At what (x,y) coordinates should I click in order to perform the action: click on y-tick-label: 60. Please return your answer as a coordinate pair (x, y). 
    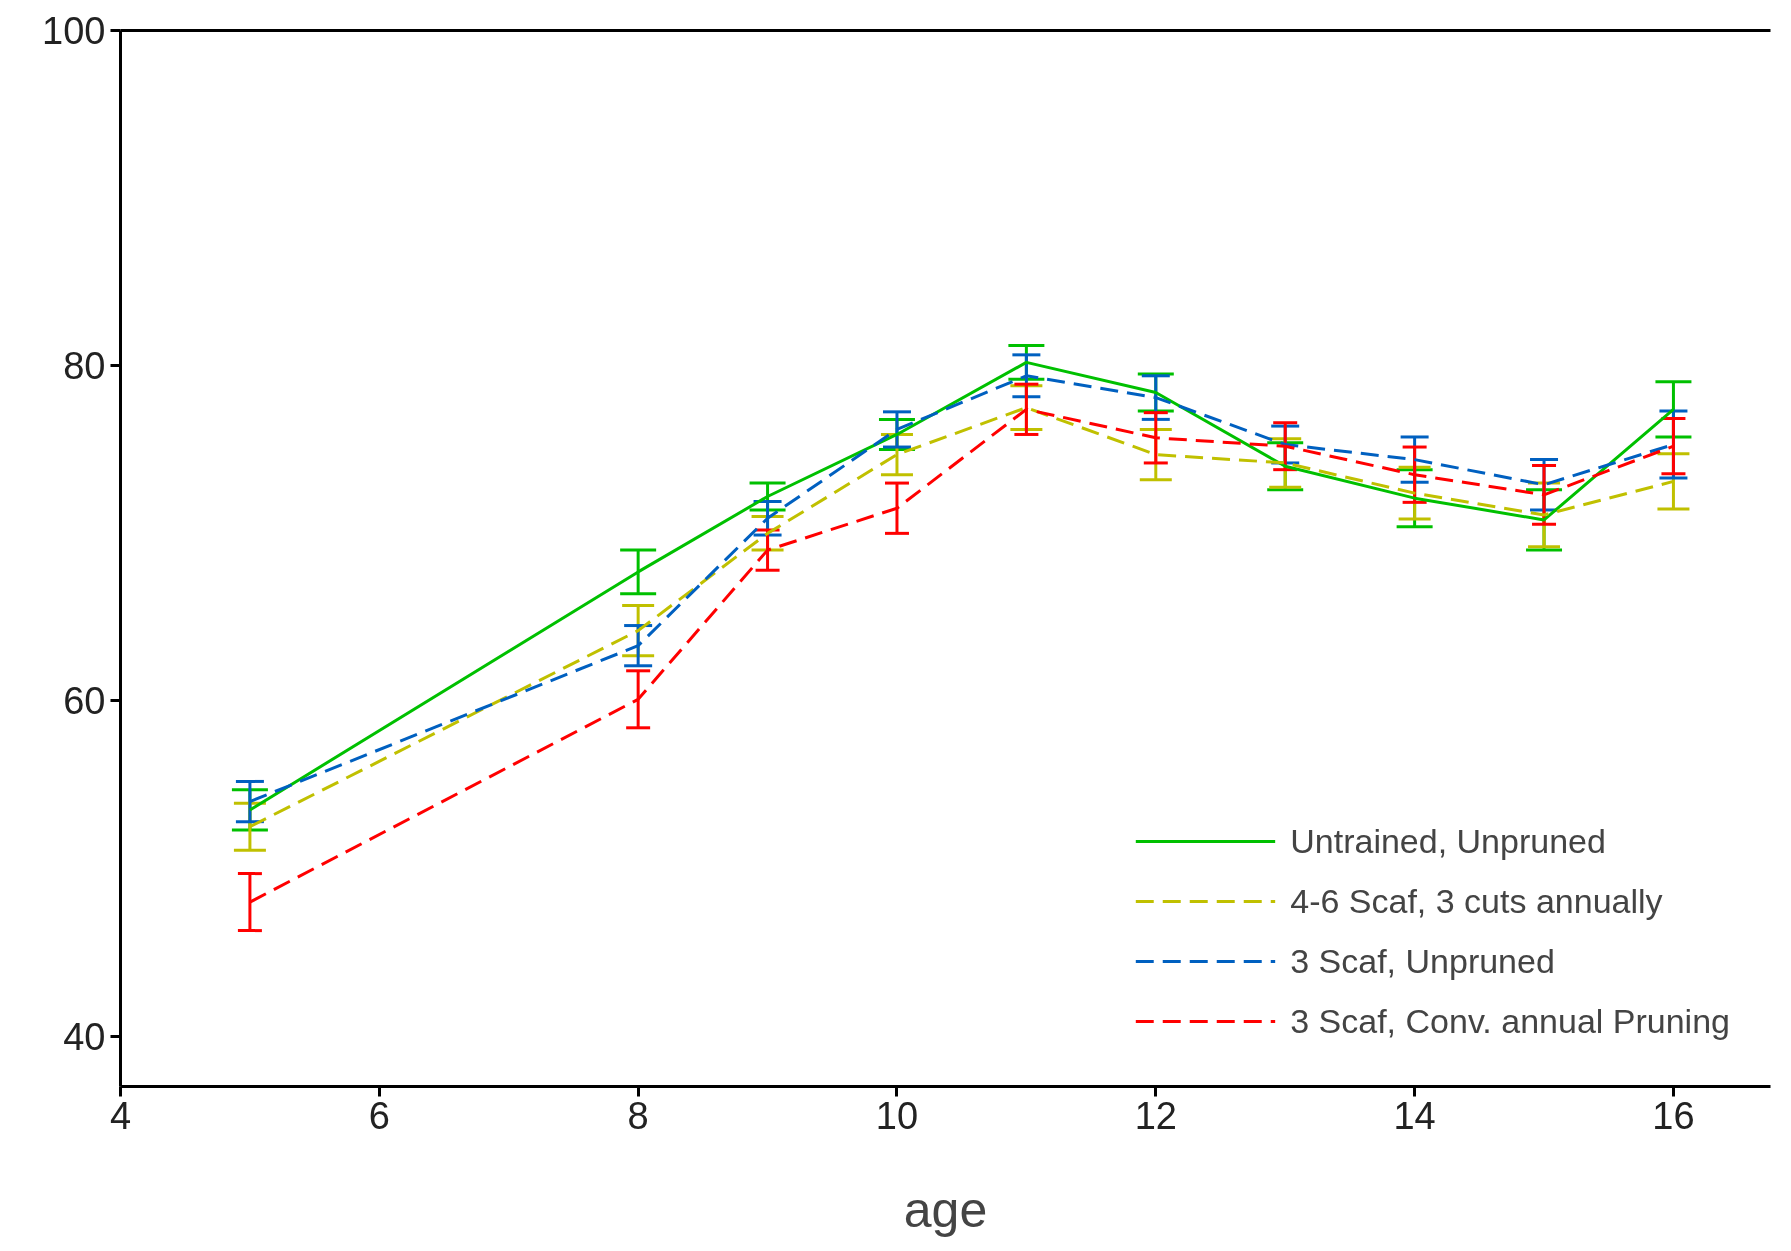
    Looking at the image, I should click on (84, 701).